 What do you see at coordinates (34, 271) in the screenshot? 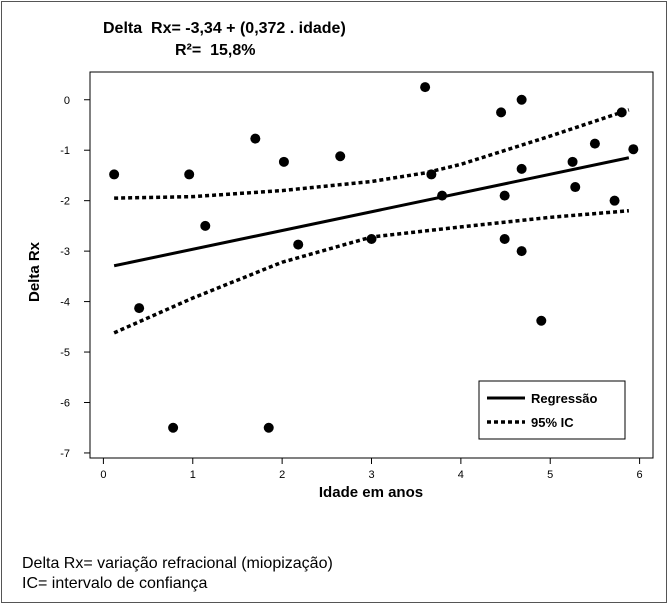
I see `y-axis-label: Delta Rx` at bounding box center [34, 271].